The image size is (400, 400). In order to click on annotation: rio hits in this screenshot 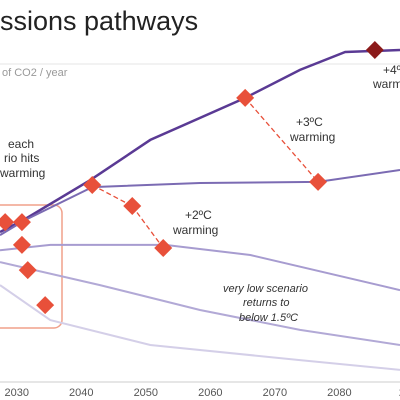, I will do `click(21, 158)`.